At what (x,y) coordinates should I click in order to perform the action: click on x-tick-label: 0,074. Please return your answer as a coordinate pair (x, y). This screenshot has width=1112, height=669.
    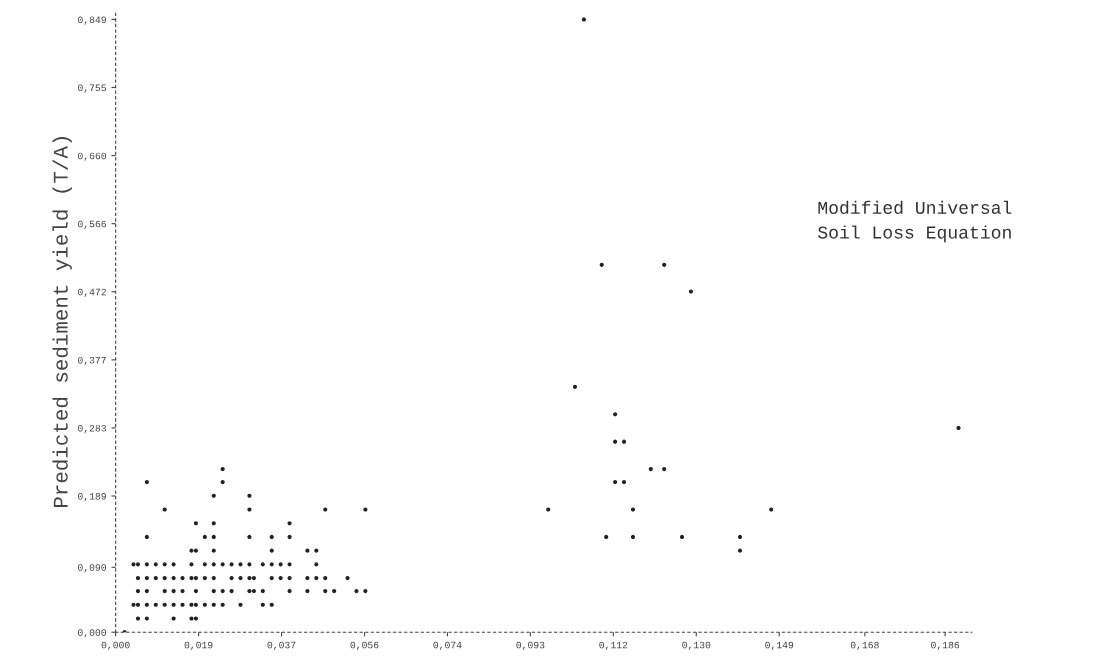
    Looking at the image, I should click on (447, 645).